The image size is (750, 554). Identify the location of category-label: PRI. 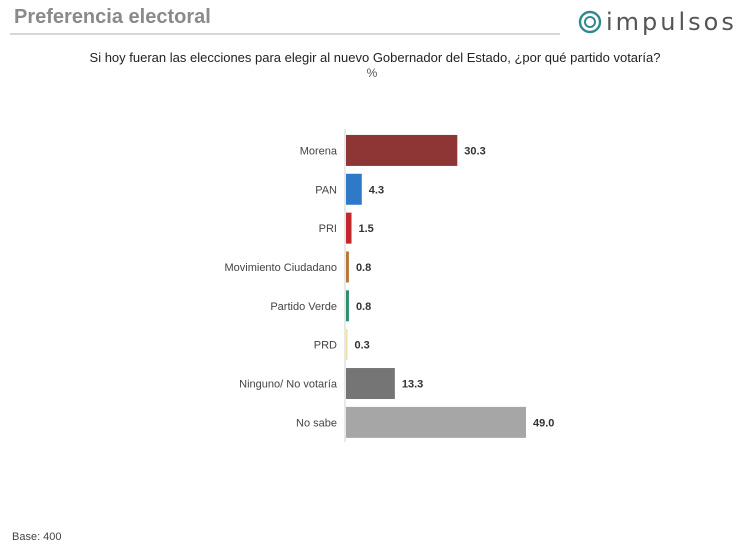
(328, 229).